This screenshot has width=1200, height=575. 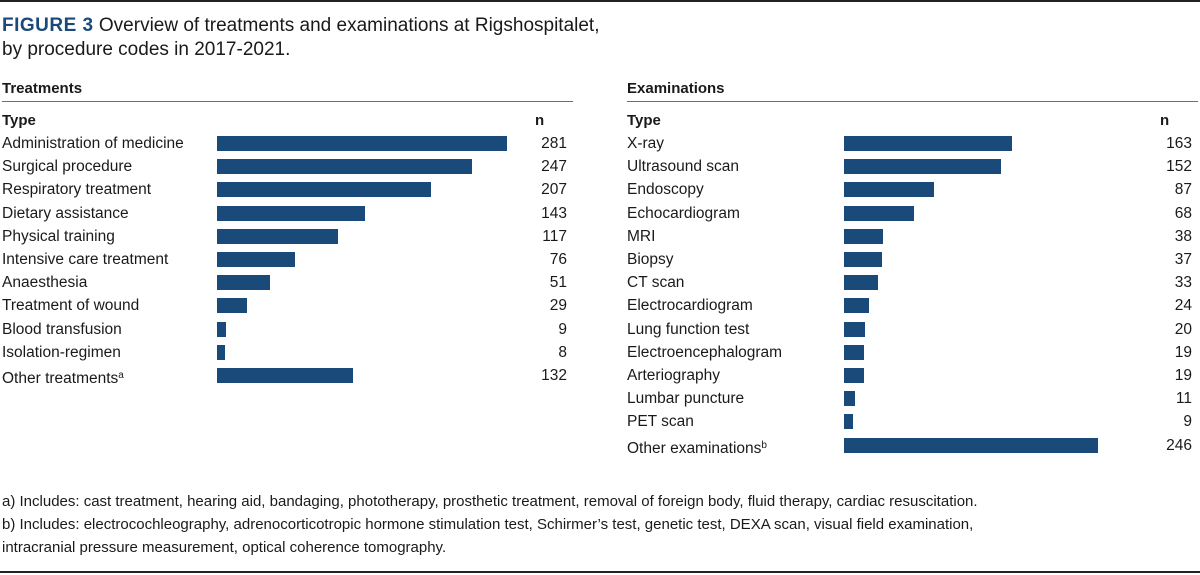 What do you see at coordinates (912, 213) in the screenshot?
I see `examination-row: Echocardiogram 68` at bounding box center [912, 213].